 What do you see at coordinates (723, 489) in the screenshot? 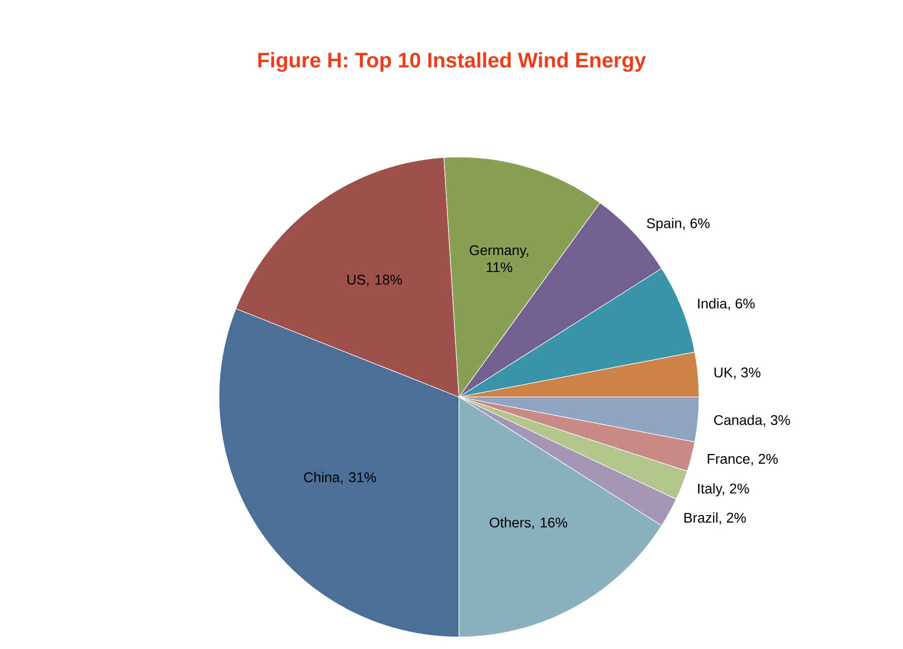
I see `slice-label: Italy, 2%` at bounding box center [723, 489].